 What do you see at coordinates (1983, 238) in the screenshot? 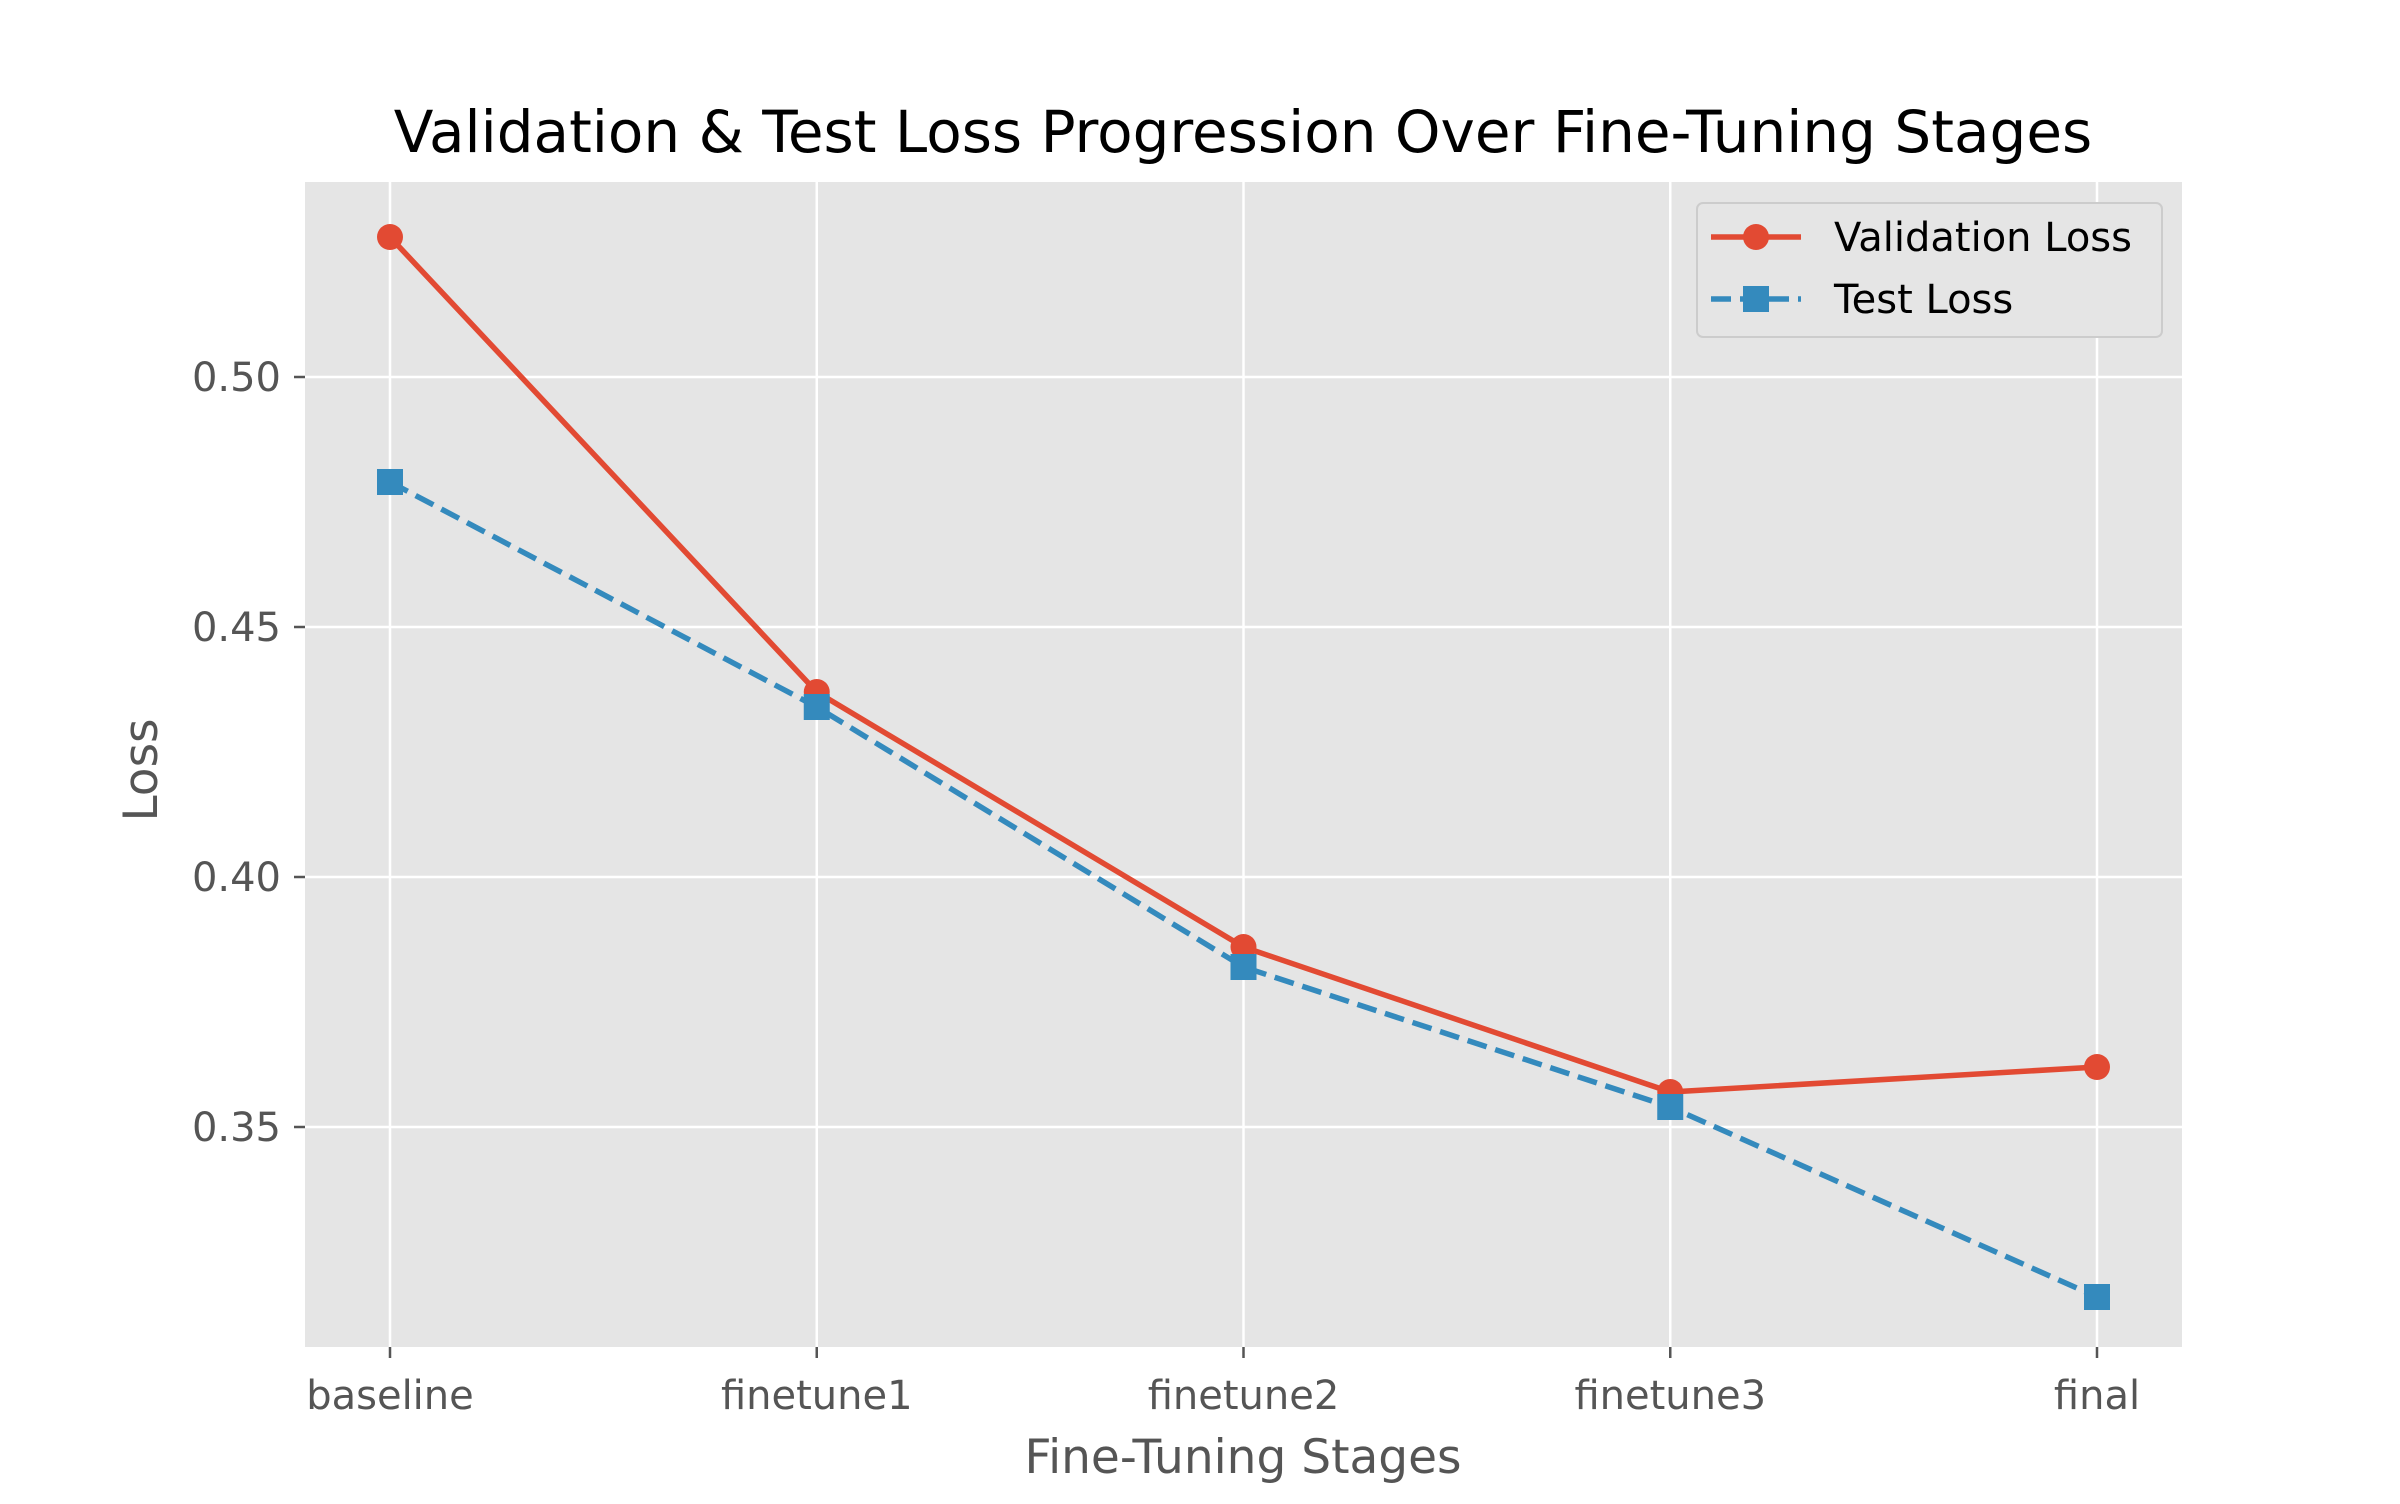
I see `legend-label: Validation Loss` at bounding box center [1983, 238].